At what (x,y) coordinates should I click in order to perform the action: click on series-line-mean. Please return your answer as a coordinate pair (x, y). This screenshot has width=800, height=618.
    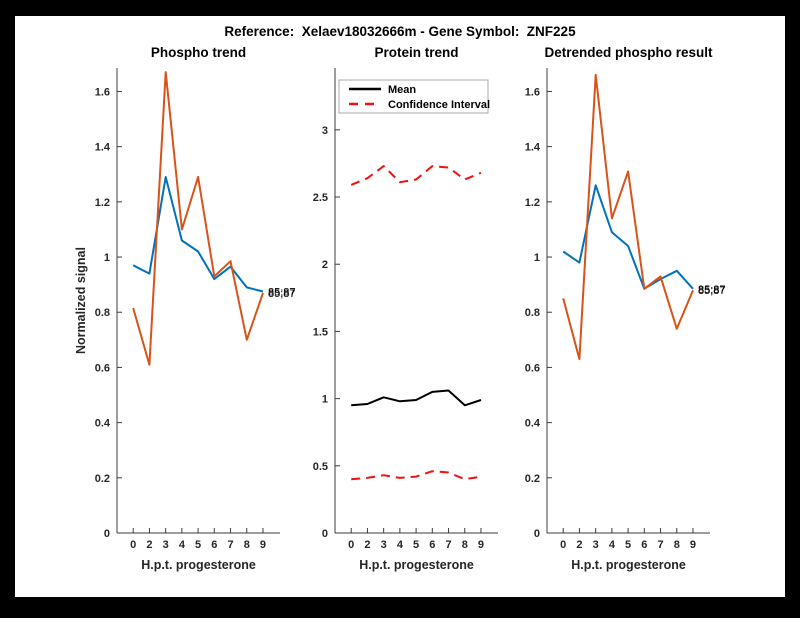
    Looking at the image, I should click on (416, 398).